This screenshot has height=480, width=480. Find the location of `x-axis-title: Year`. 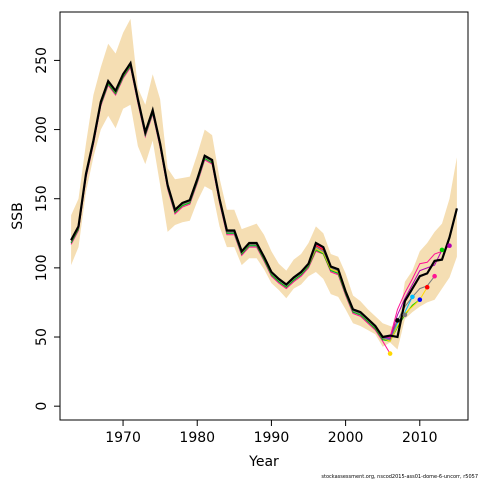

x-axis-title: Year is located at coordinates (263, 462).